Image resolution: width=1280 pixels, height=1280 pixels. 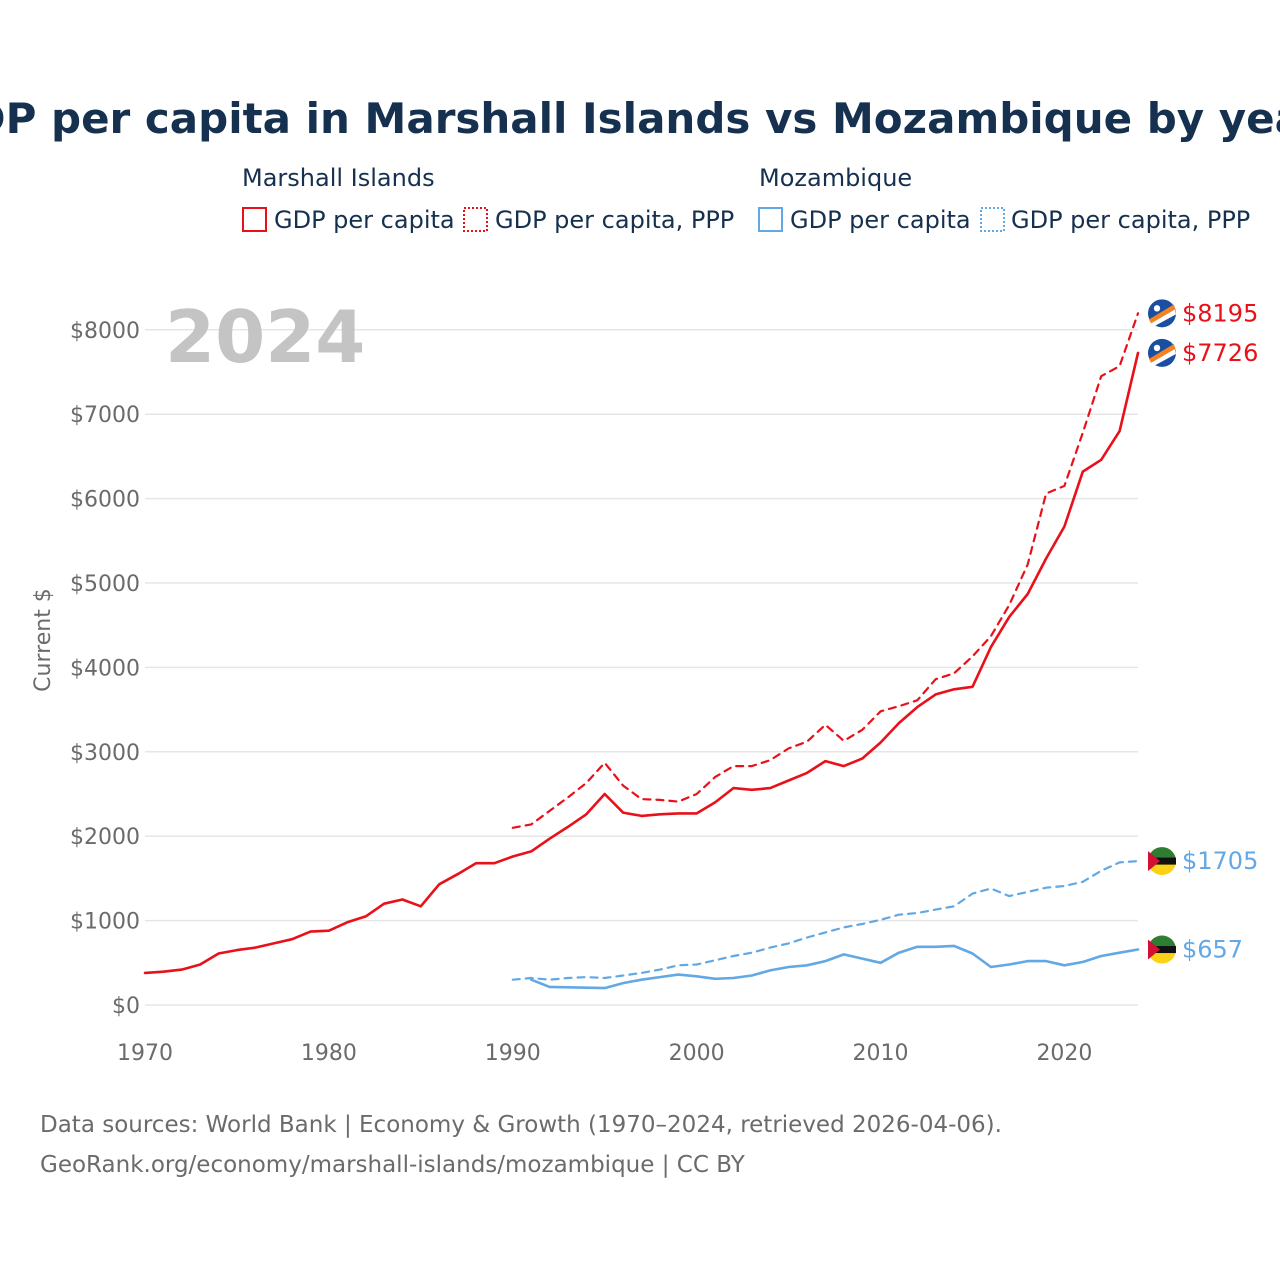 I want to click on legend-swatch-marshall-ppp, so click(x=475, y=219).